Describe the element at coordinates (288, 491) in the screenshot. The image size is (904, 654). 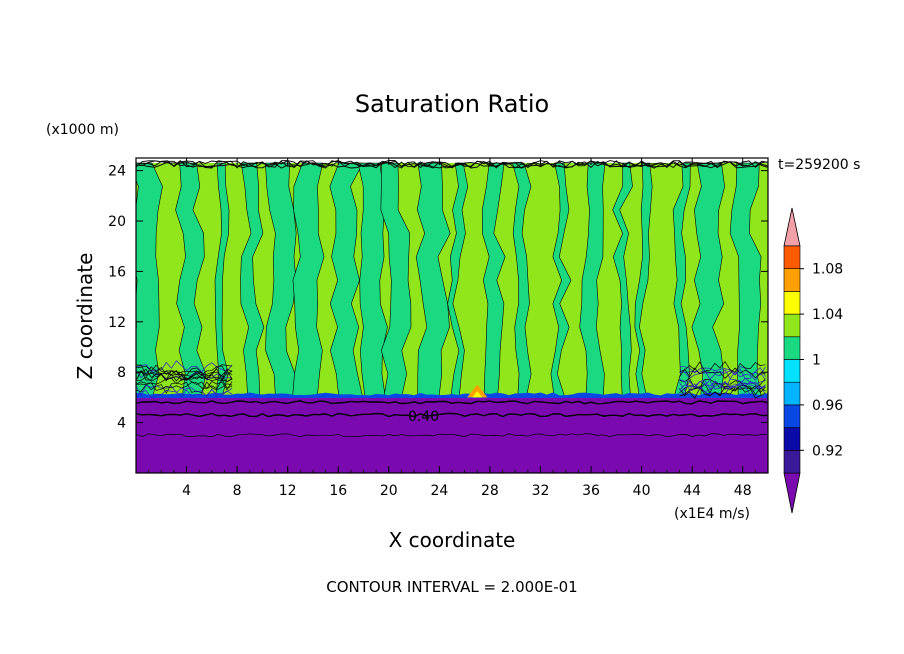
I see `x-tick-label: 12` at that location.